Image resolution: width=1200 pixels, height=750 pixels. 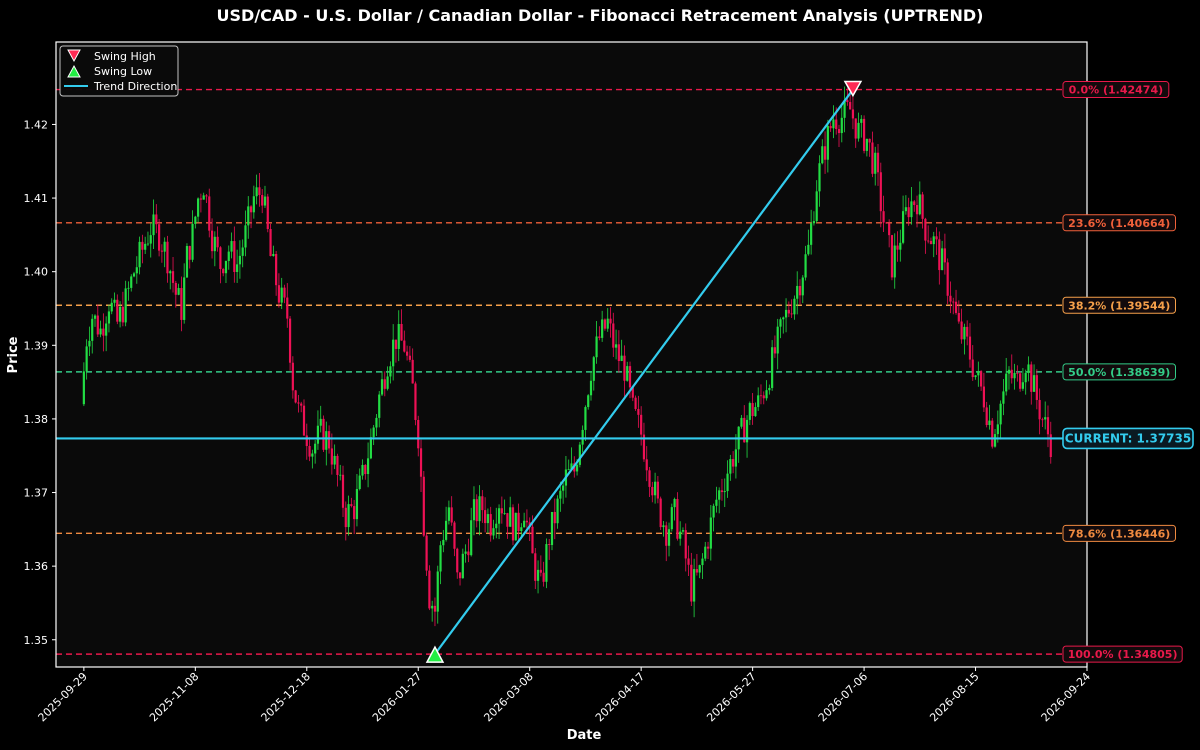 What do you see at coordinates (36, 272) in the screenshot?
I see `y-tick-label: 1.40` at bounding box center [36, 272].